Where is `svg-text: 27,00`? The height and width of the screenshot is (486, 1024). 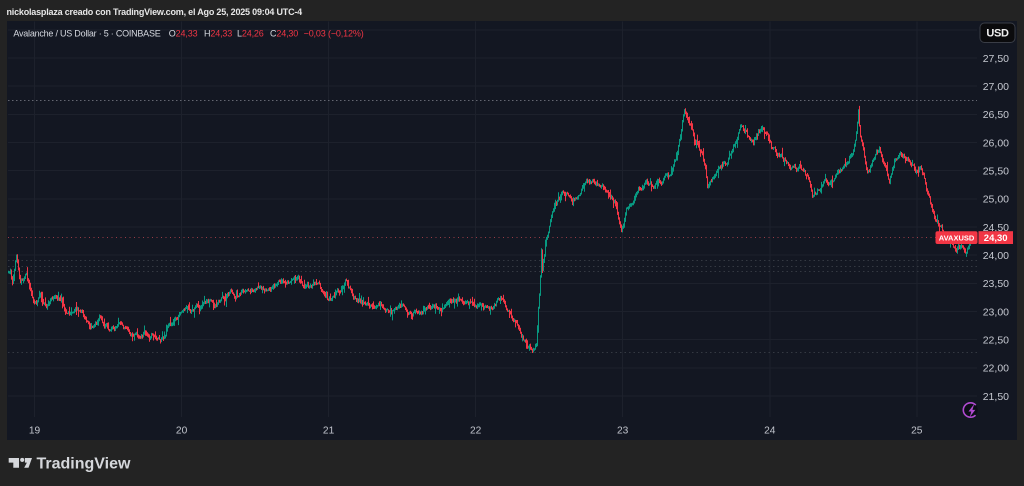 svg-text: 27,00 is located at coordinates (996, 87).